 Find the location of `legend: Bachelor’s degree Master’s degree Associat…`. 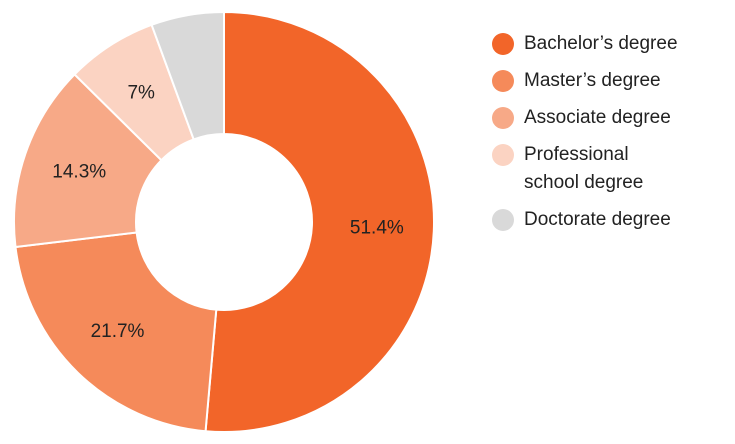

legend: Bachelor’s degree Master’s degree Associat… is located at coordinates (589, 136).